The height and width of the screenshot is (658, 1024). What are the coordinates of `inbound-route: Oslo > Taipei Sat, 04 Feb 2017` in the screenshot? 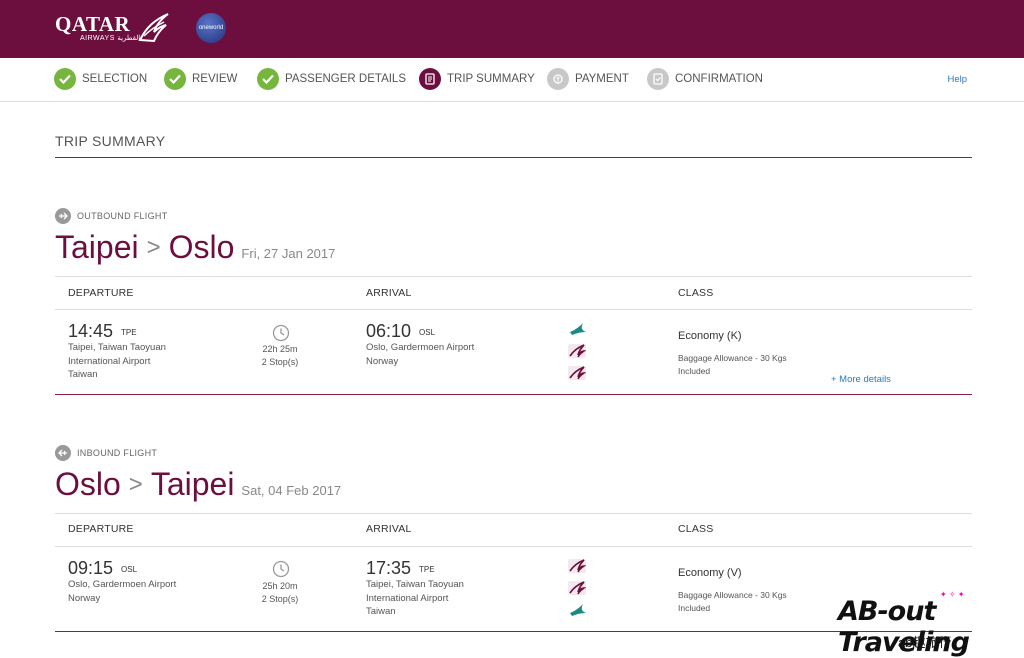 It's located at (198, 484).